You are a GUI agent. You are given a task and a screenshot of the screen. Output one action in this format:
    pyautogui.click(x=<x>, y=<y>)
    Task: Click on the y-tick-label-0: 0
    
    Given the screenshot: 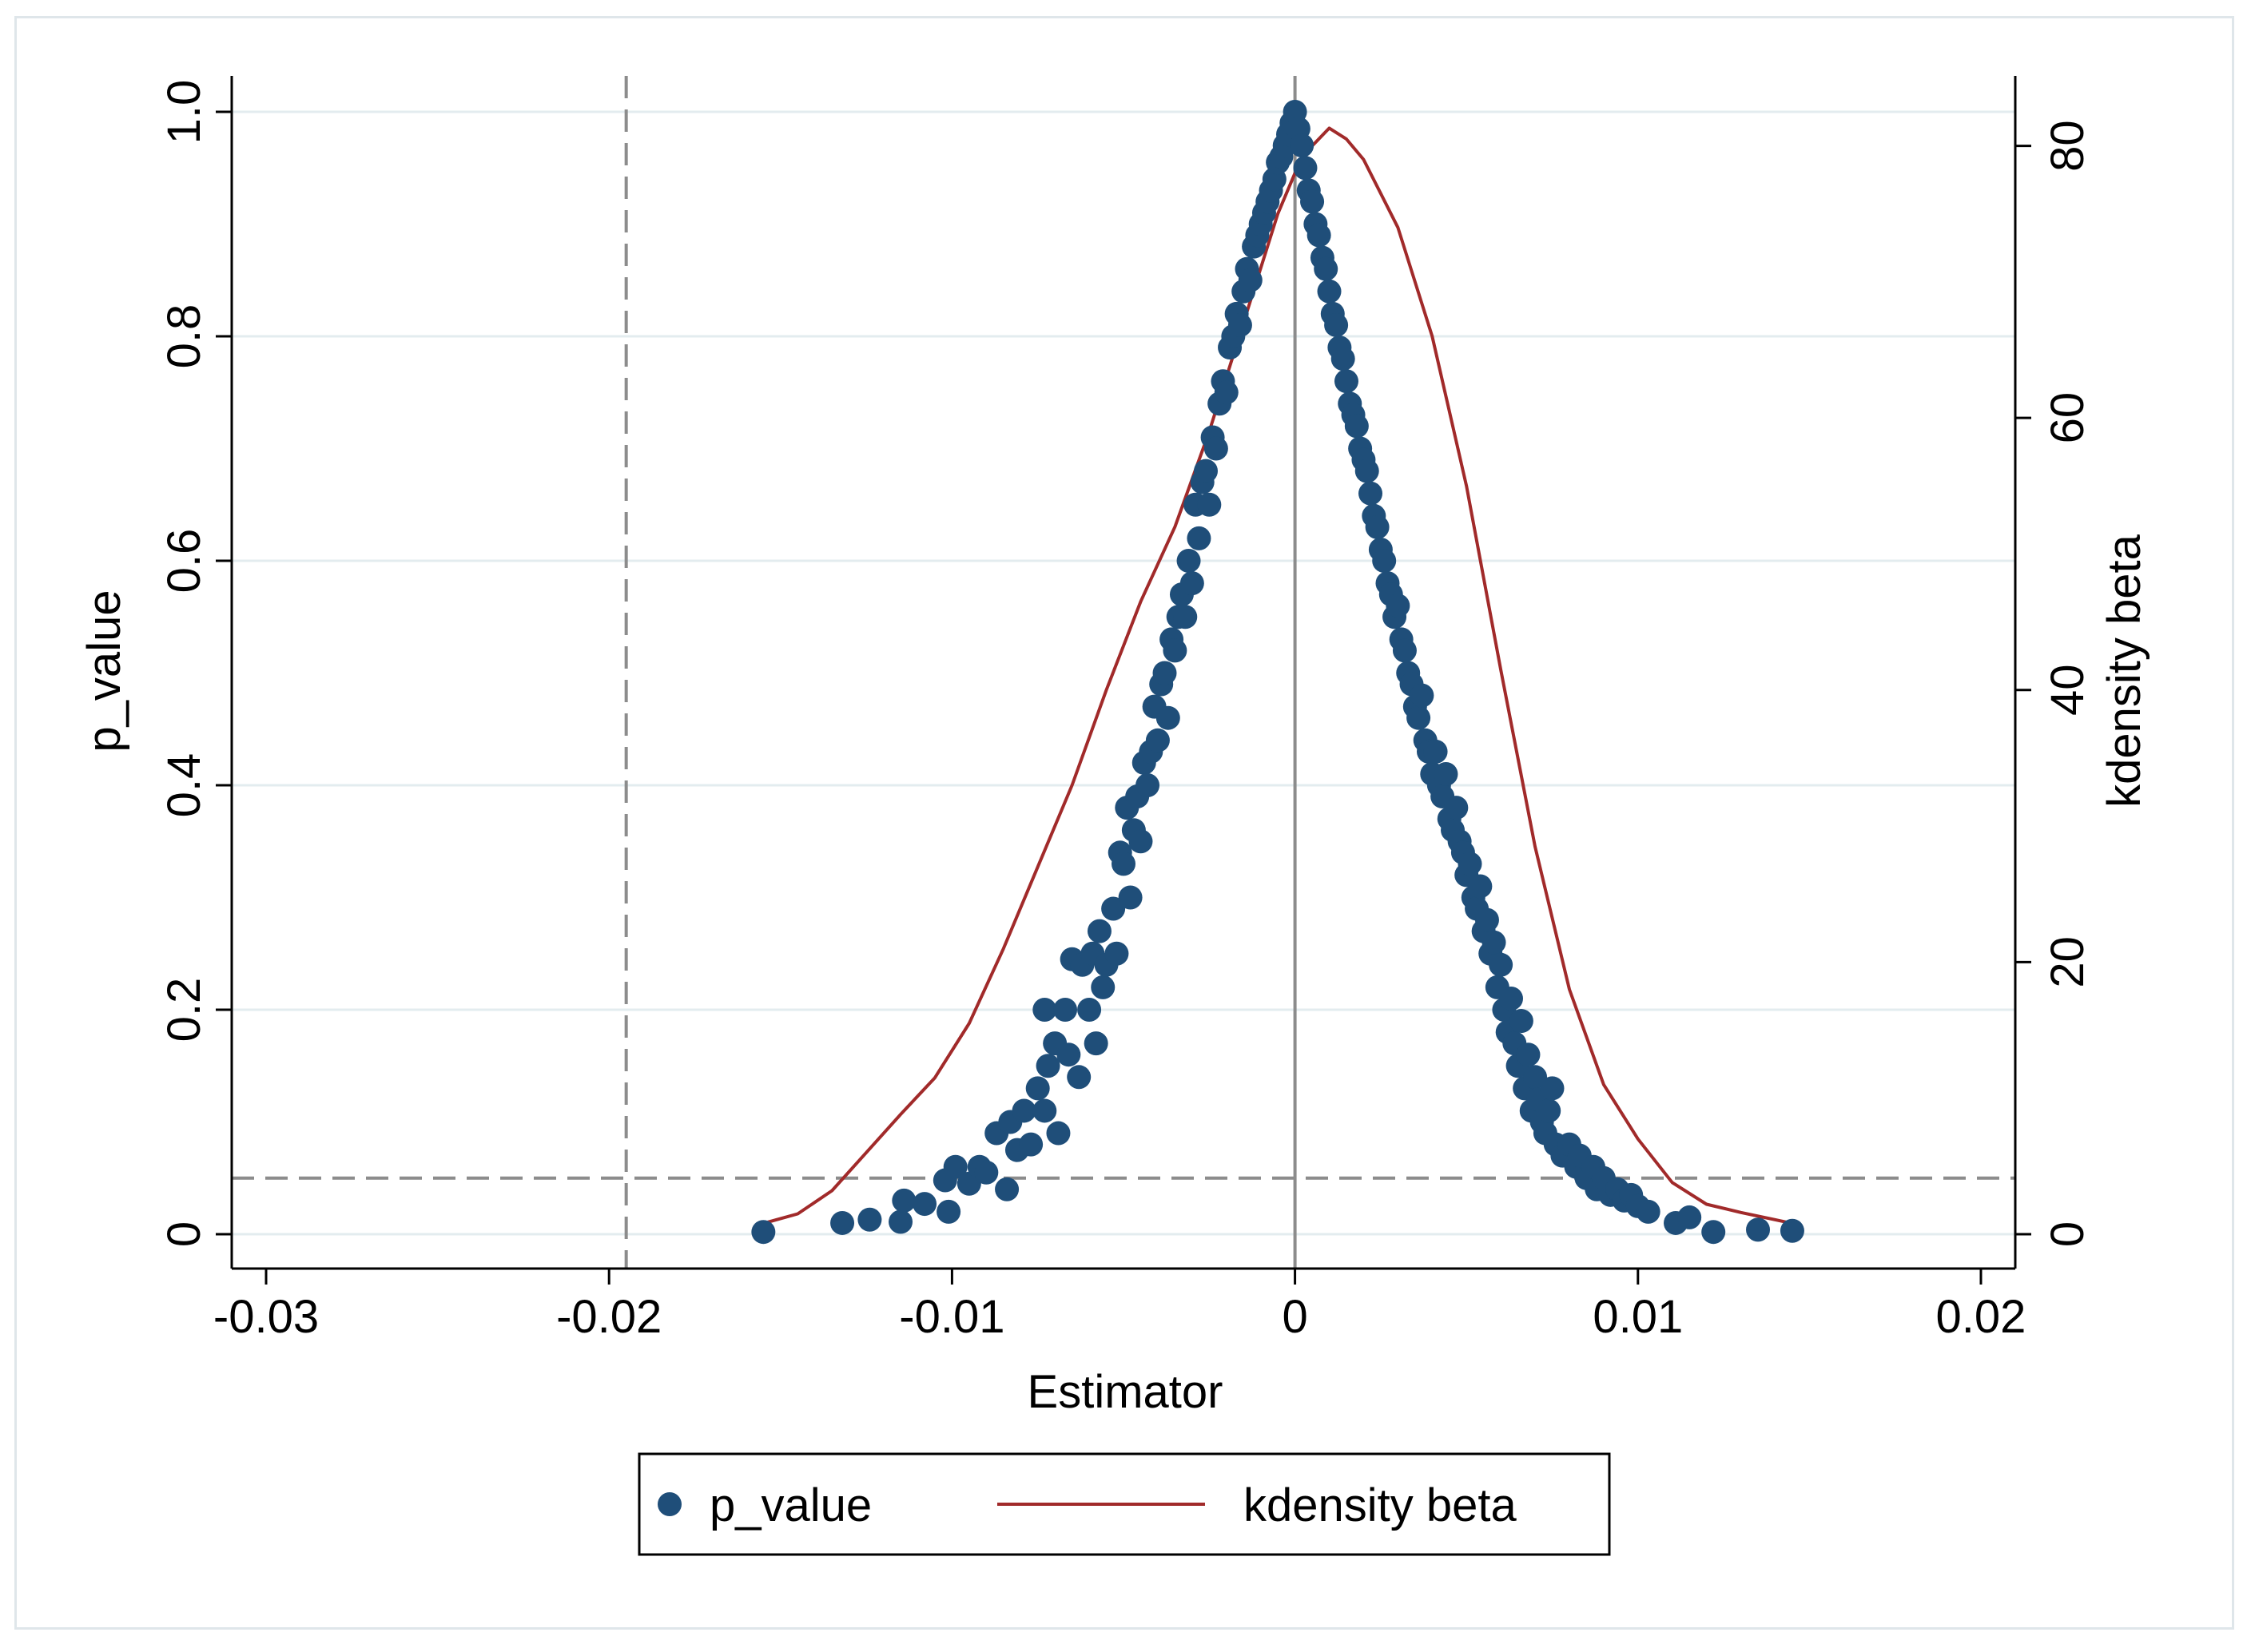 What is the action you would take?
    pyautogui.click(x=184, y=1234)
    